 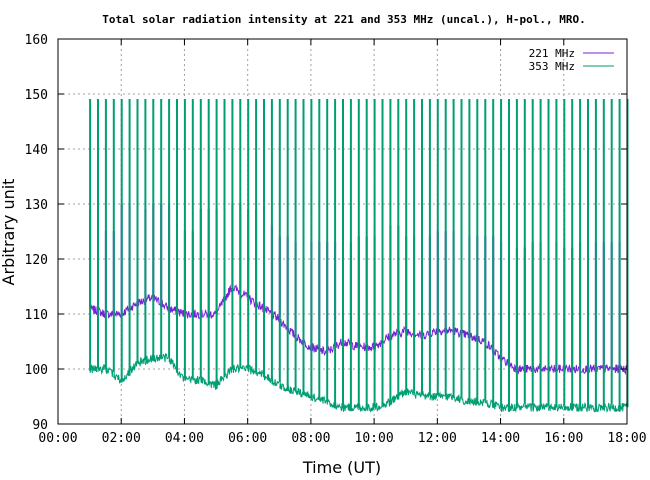 What do you see at coordinates (36, 260) in the screenshot?
I see `y-tick-label: 120` at bounding box center [36, 260].